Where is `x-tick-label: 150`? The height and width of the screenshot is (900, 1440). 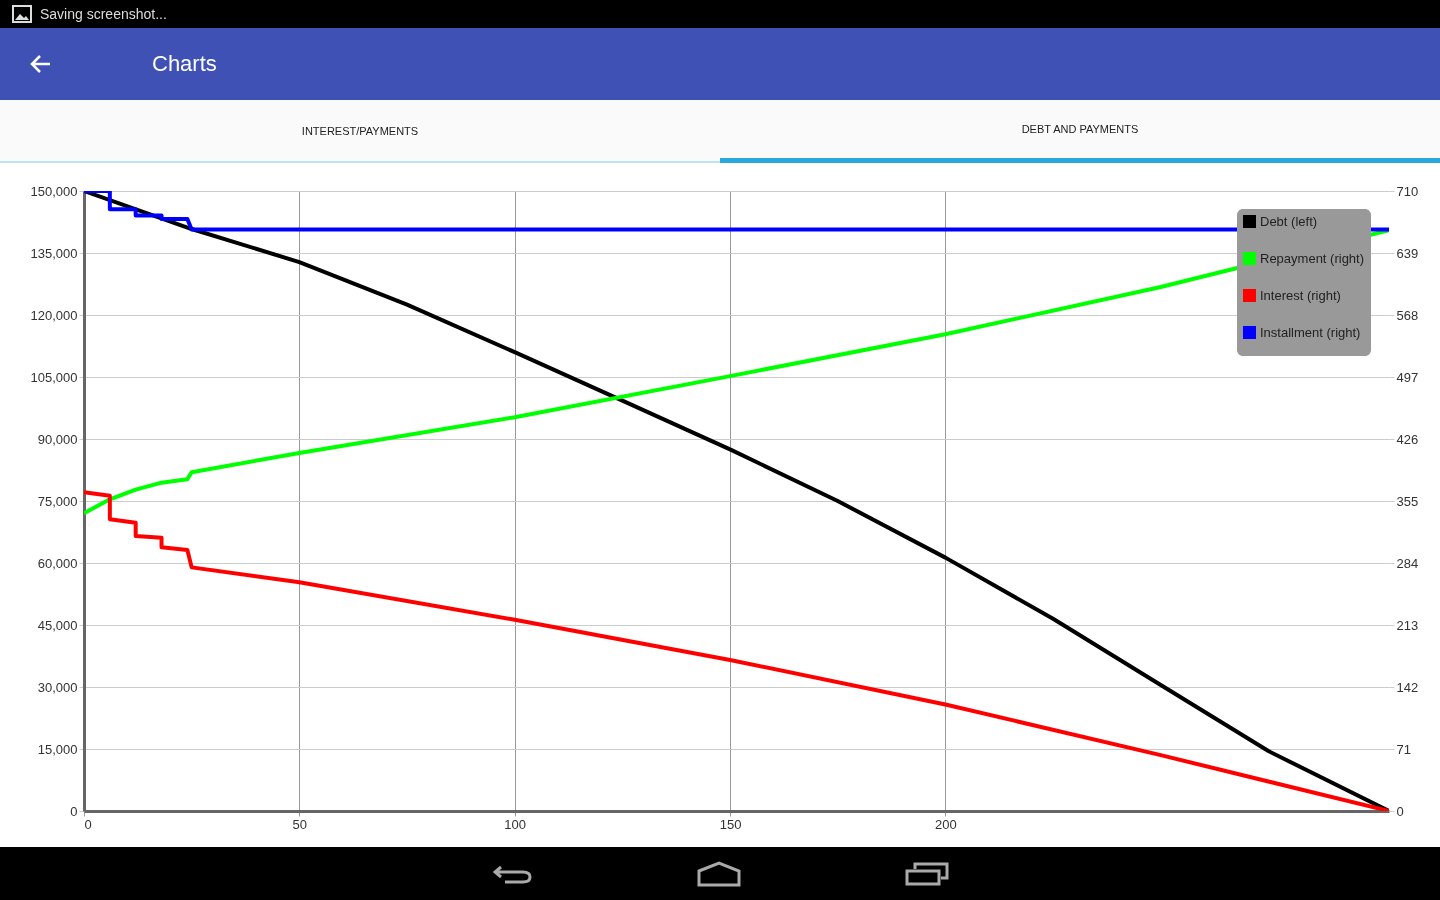
x-tick-label: 150 is located at coordinates (730, 824).